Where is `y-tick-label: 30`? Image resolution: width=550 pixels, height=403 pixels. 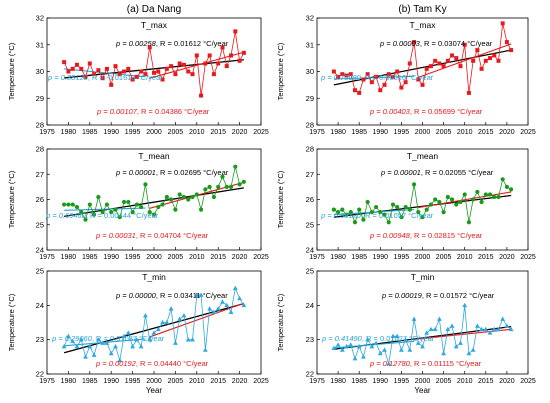 y-tick-label: 30 is located at coordinates (310, 71).